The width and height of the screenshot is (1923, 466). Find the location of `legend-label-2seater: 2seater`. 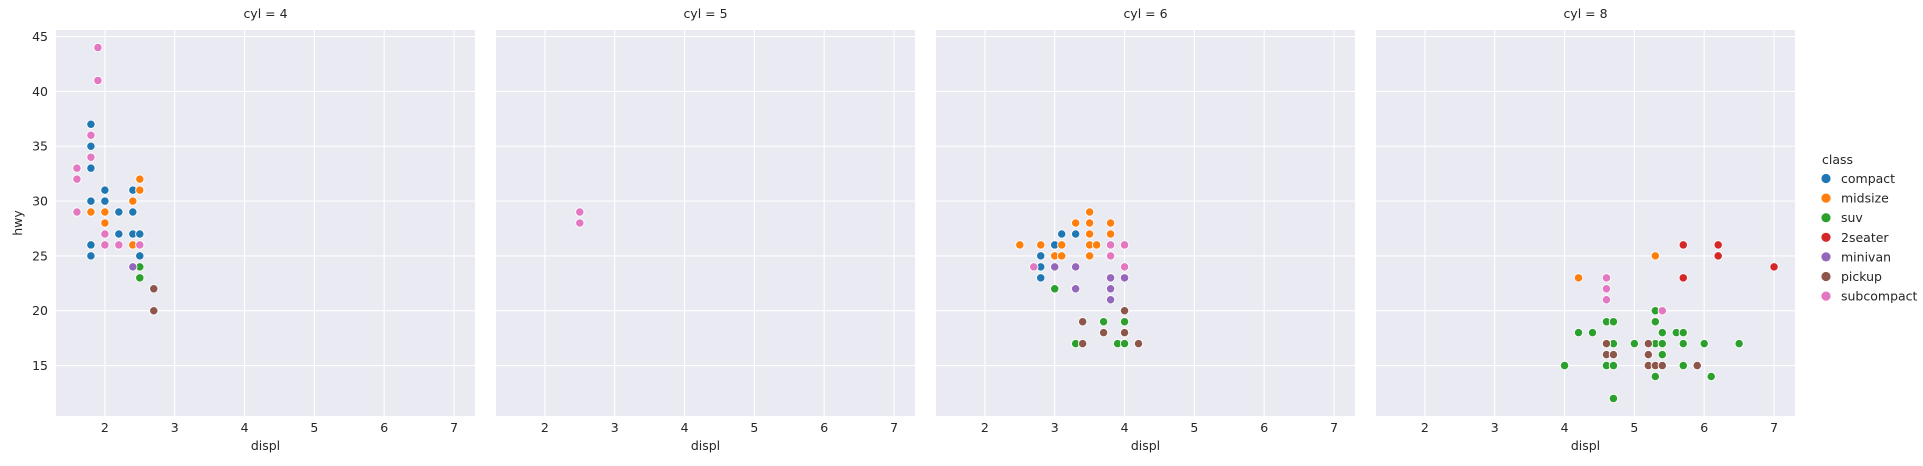

legend-label-2seater: 2seater is located at coordinates (1865, 237).